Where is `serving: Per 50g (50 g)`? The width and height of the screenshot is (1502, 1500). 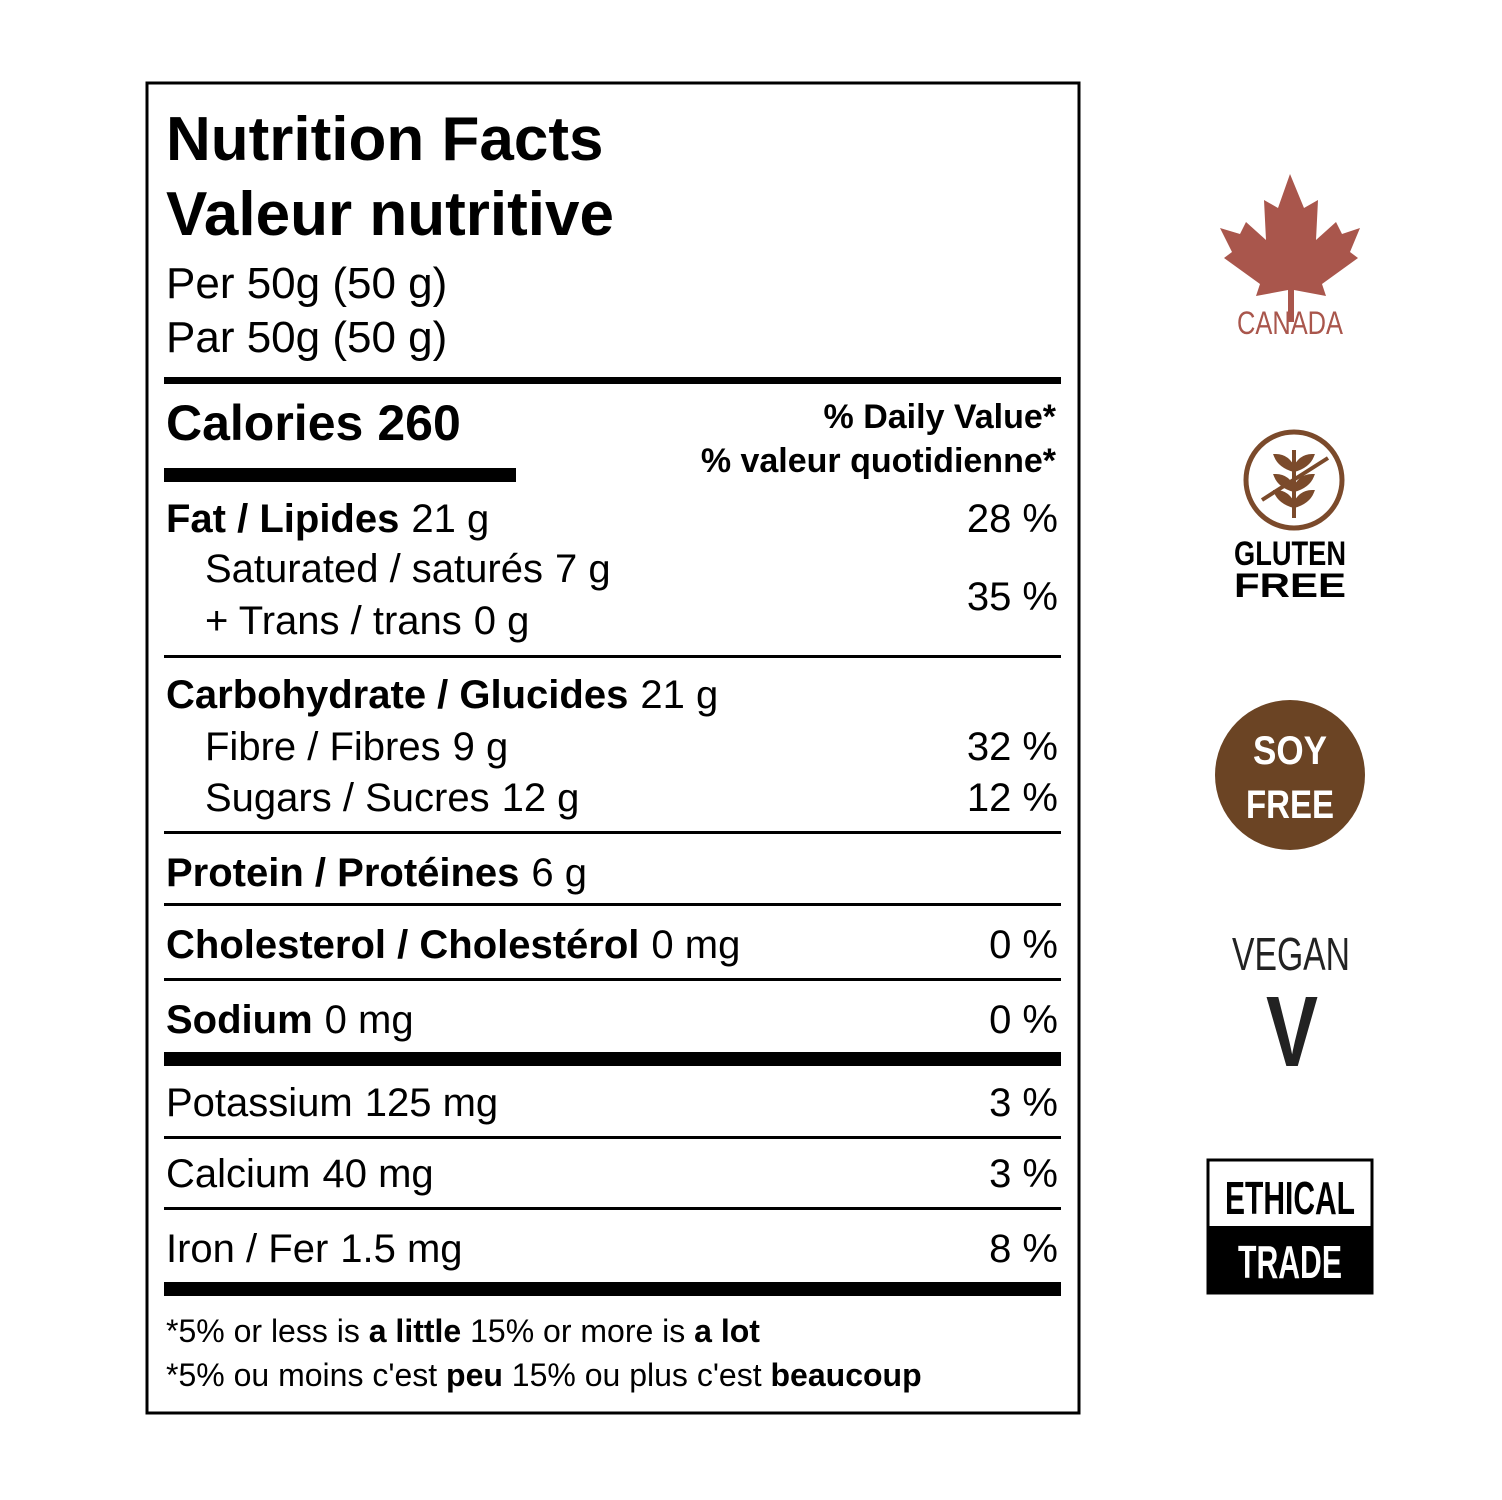 serving: Per 50g (50 g) is located at coordinates (306, 283).